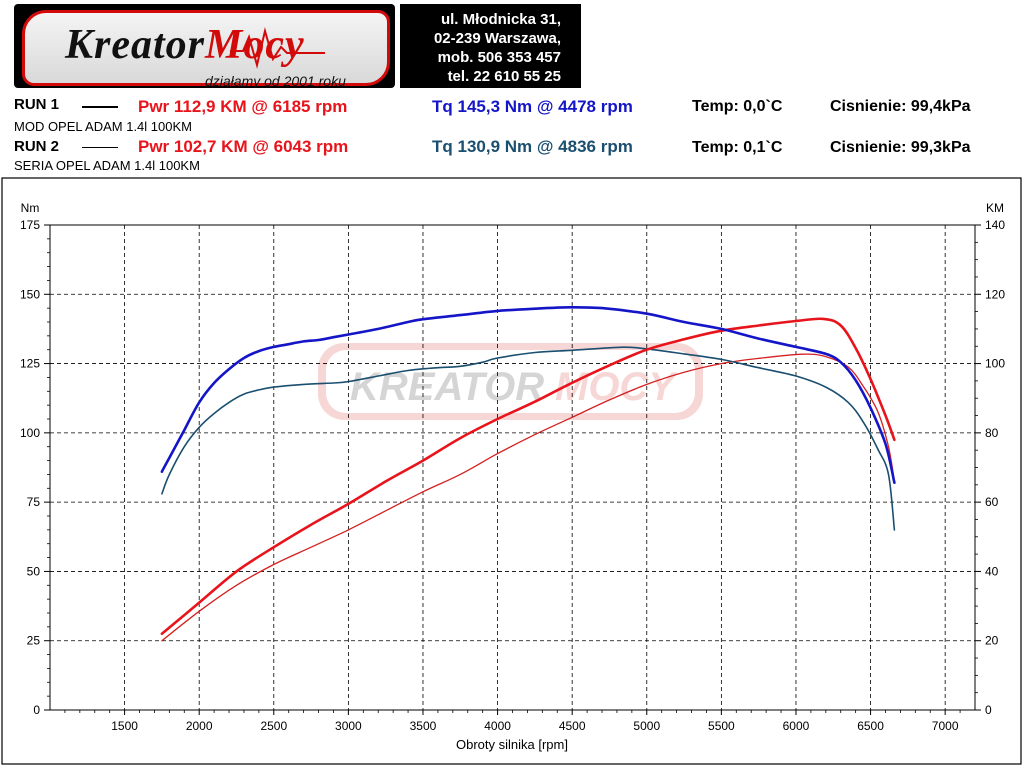 This screenshot has height=768, width=1024. Describe the element at coordinates (900, 106) in the screenshot. I see `run1-pressure: Cisnienie: 99,4kPa` at that location.